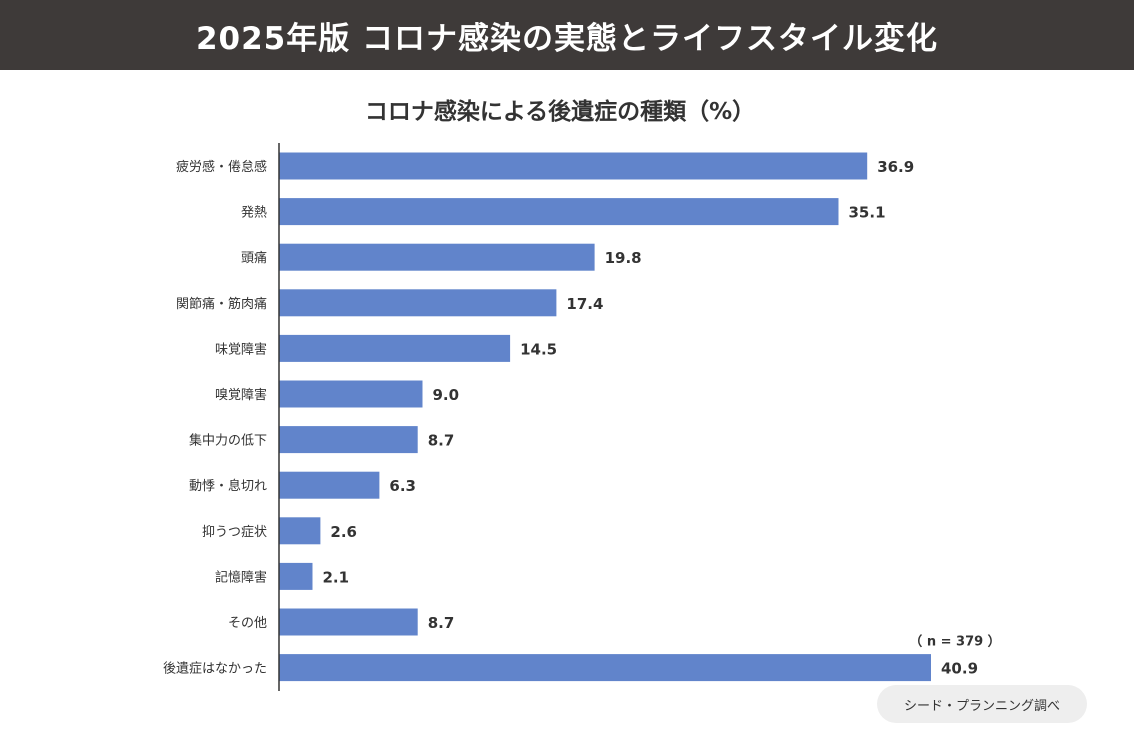  What do you see at coordinates (538, 349) in the screenshot?
I see `value-label: 14.5` at bounding box center [538, 349].